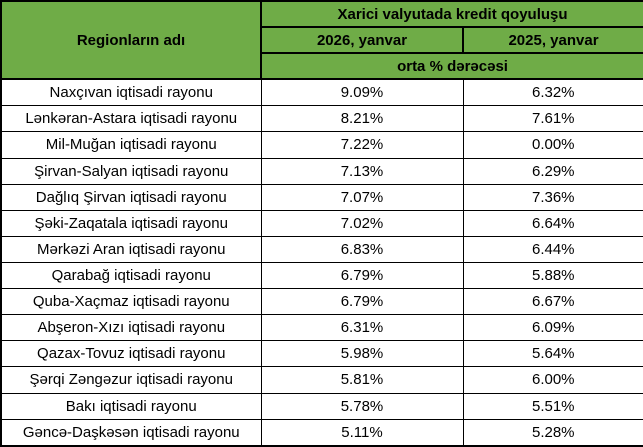 This screenshot has height=447, width=643. Describe the element at coordinates (362, 223) in the screenshot. I see `rate-2026-cell: 7.02%` at that location.